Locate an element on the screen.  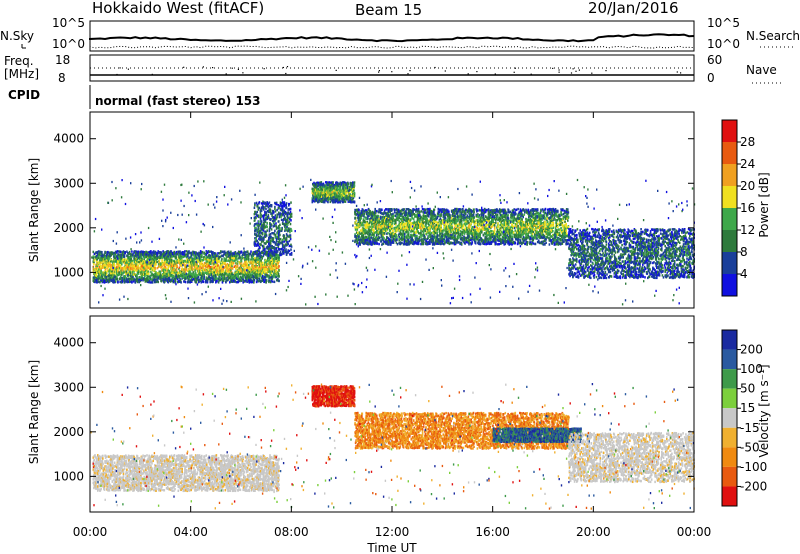
freq-unit: [MHz] is located at coordinates (21, 74).